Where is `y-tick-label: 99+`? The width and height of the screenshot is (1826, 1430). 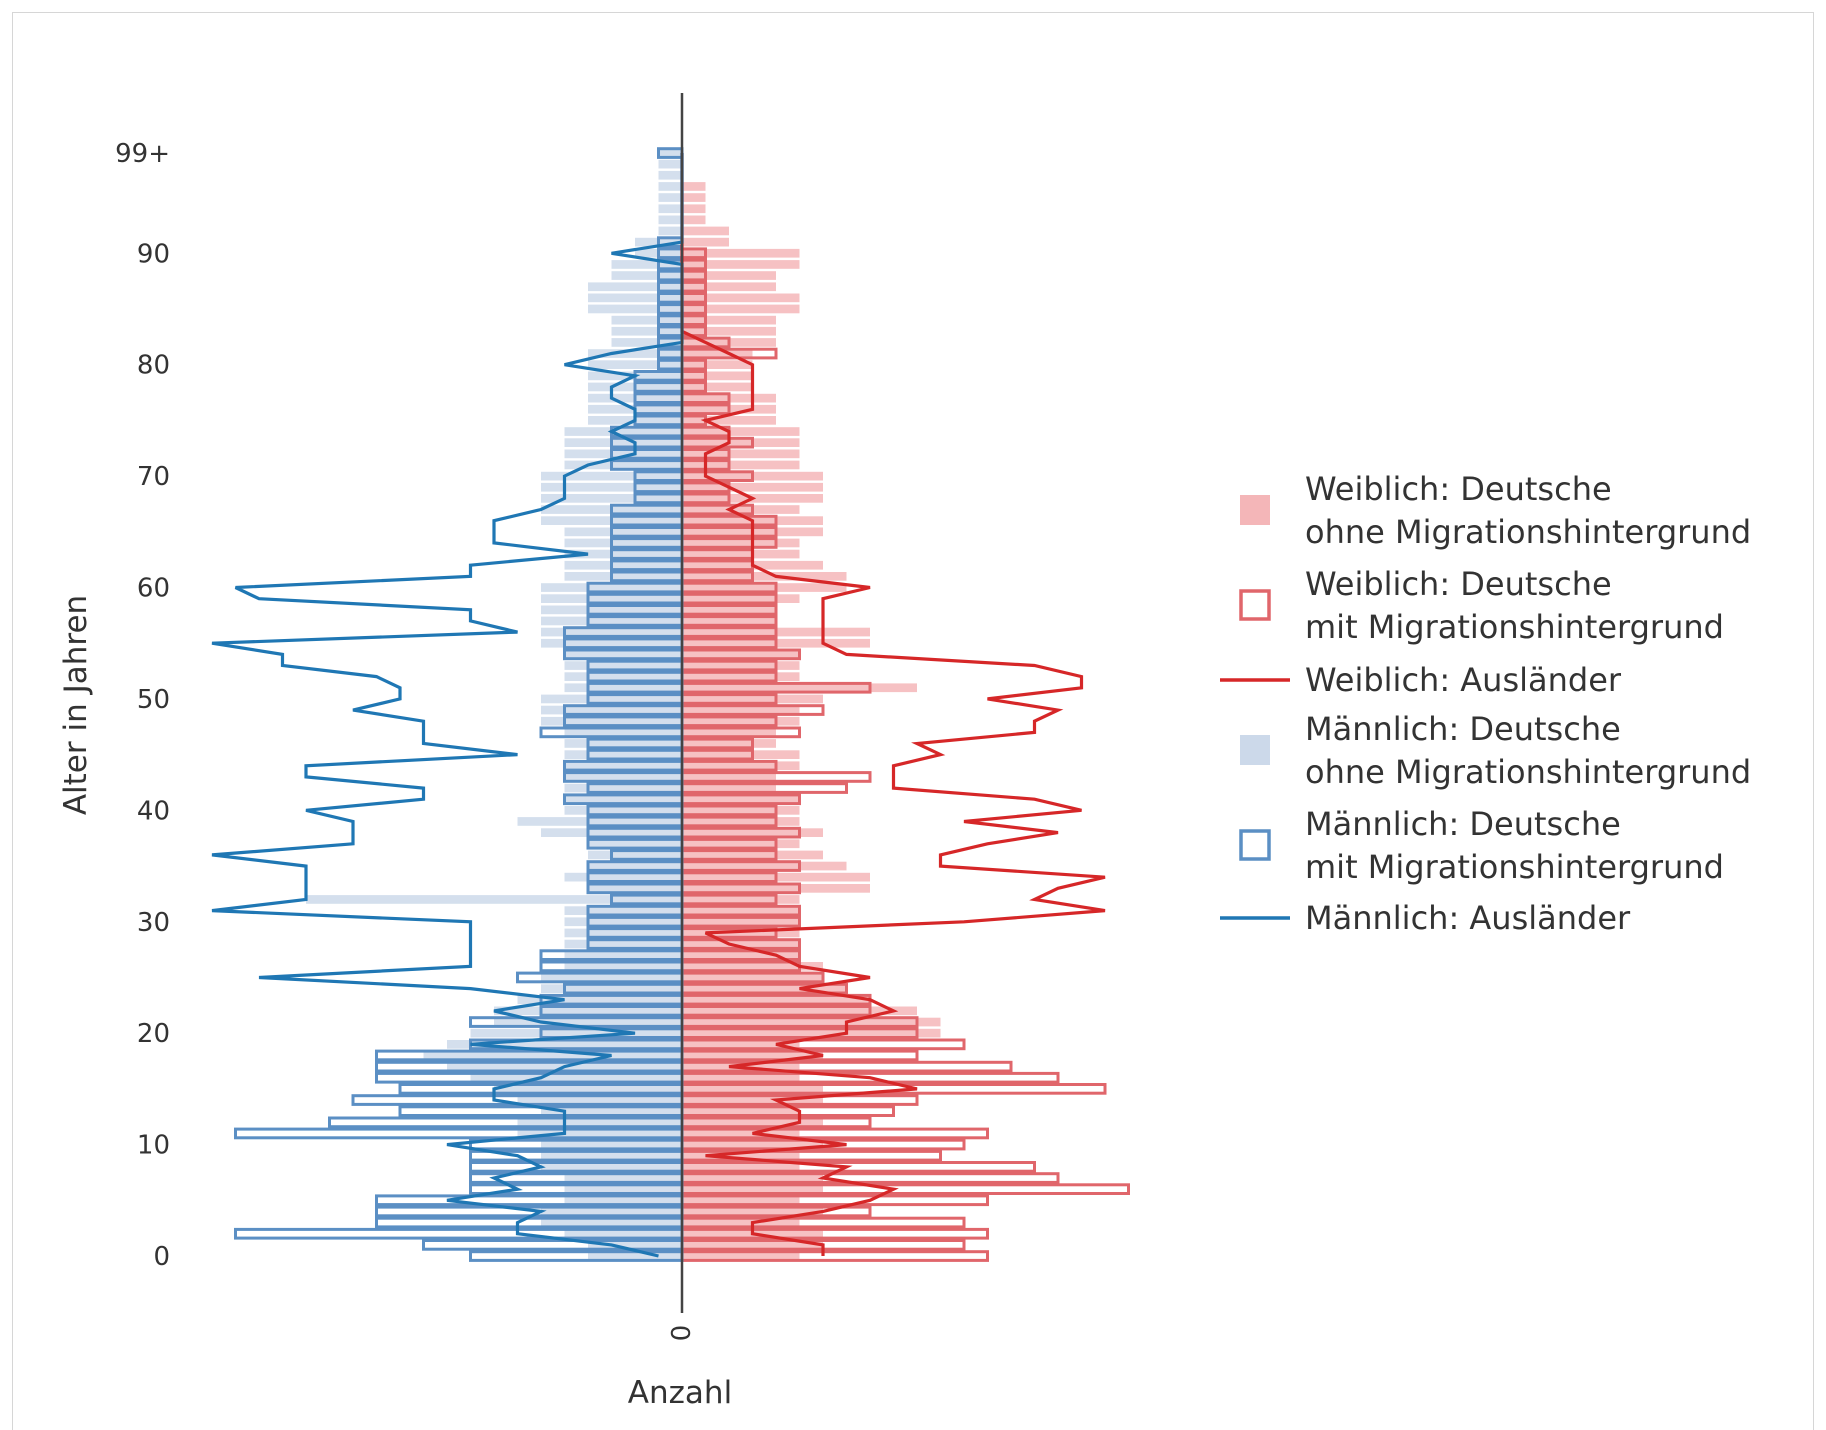 y-tick-label: 99+ is located at coordinates (142, 154).